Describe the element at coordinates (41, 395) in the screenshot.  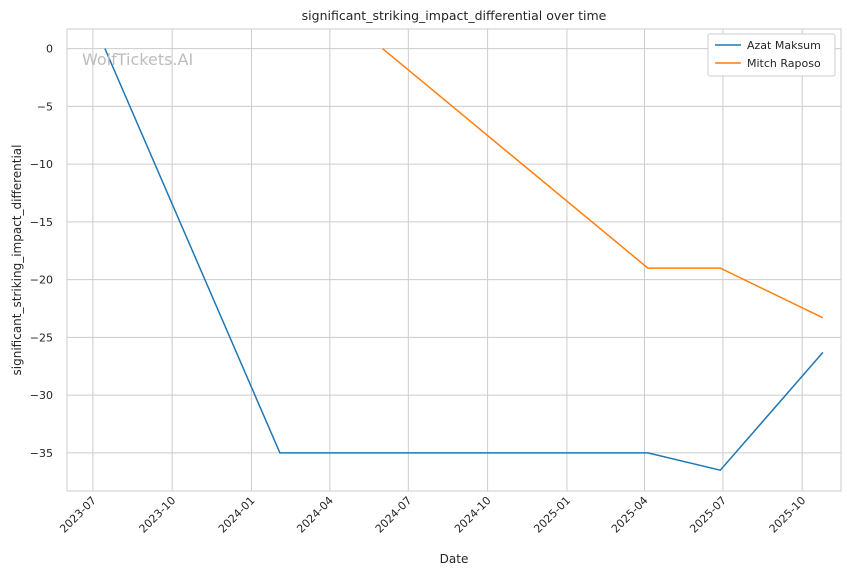
I see `y-tick-label: −30` at that location.